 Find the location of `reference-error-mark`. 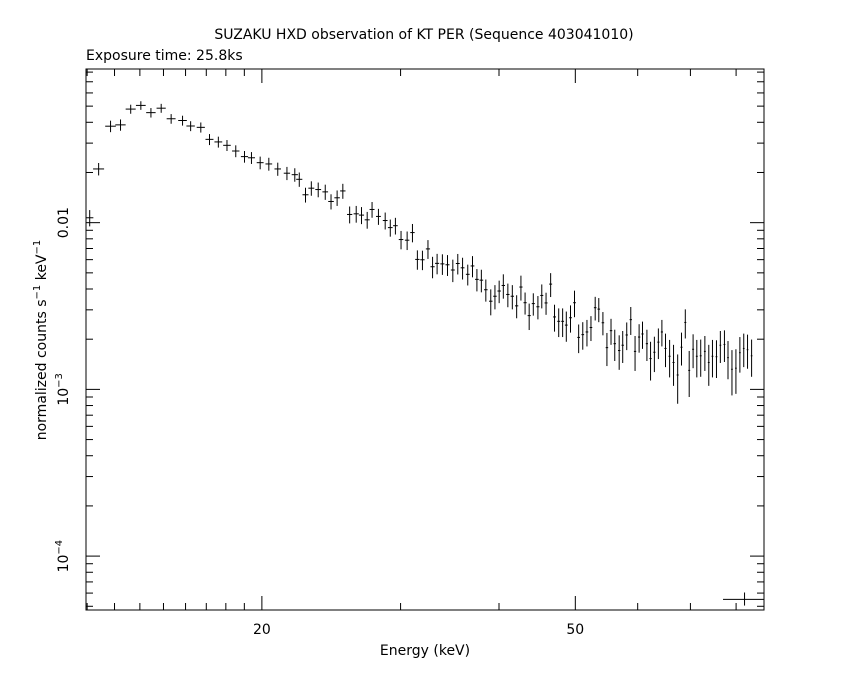

reference-error-mark is located at coordinates (743, 599).